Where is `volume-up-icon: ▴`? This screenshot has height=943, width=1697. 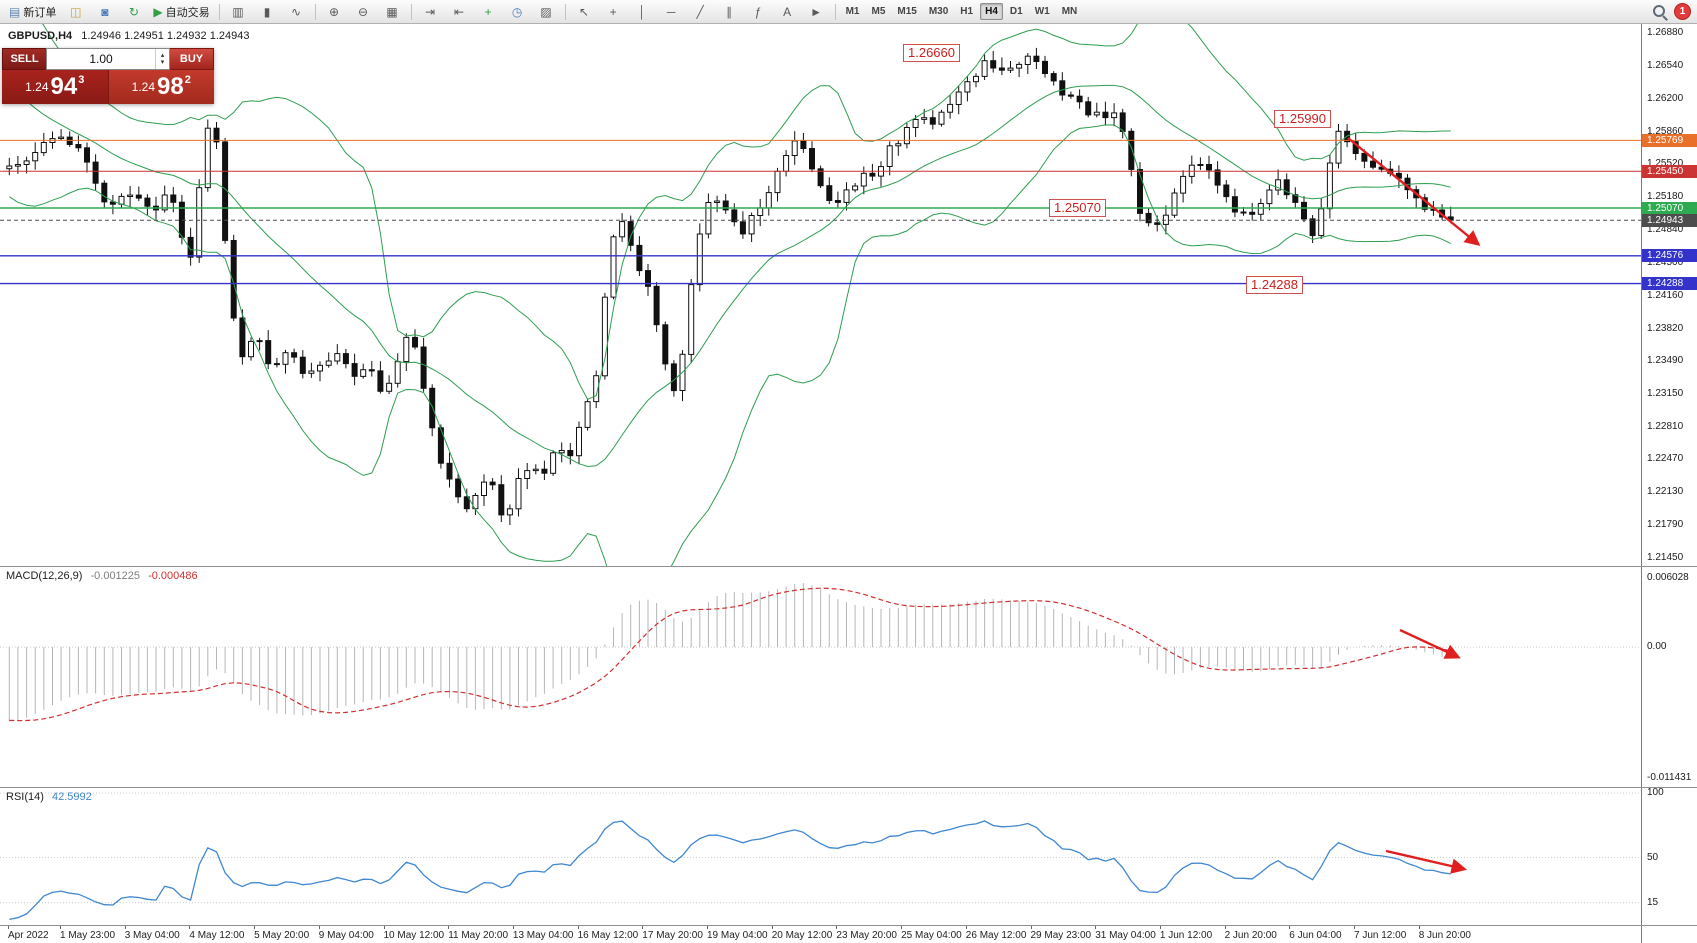
volume-up-icon: ▴ is located at coordinates (162, 55).